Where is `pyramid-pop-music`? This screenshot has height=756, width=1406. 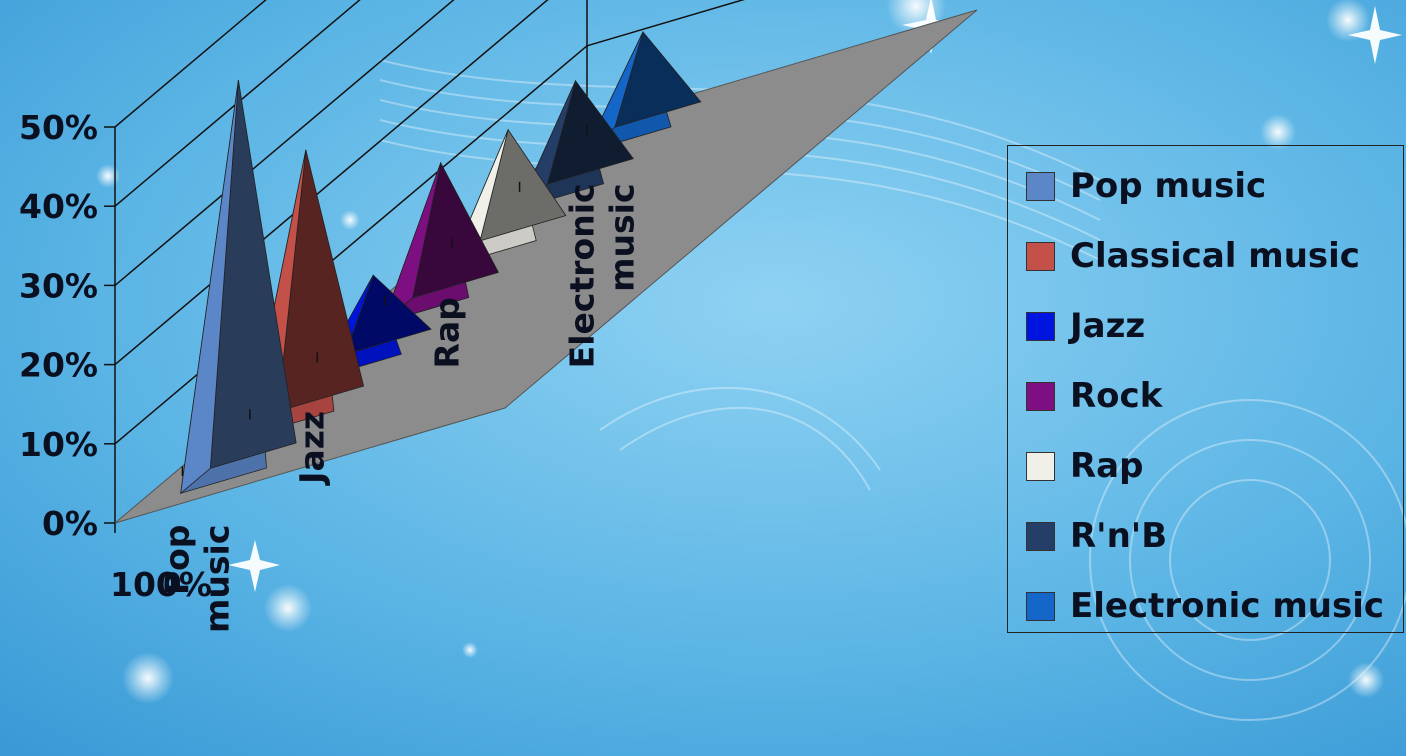 pyramid-pop-music is located at coordinates (238, 287).